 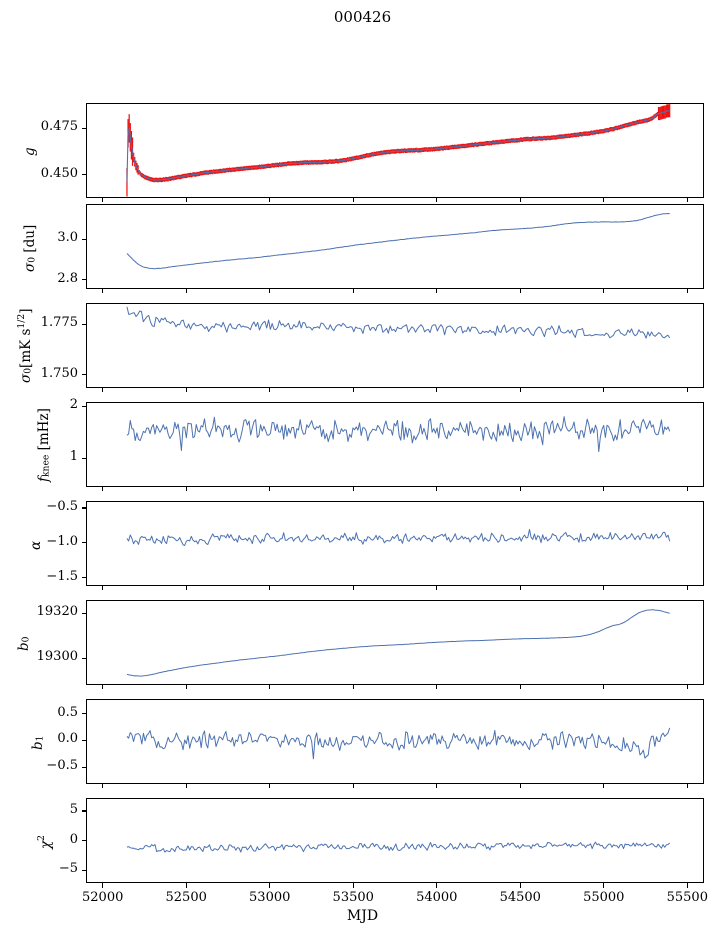 What do you see at coordinates (62, 541) in the screenshot?
I see `ytick-label: −1.0` at bounding box center [62, 541].